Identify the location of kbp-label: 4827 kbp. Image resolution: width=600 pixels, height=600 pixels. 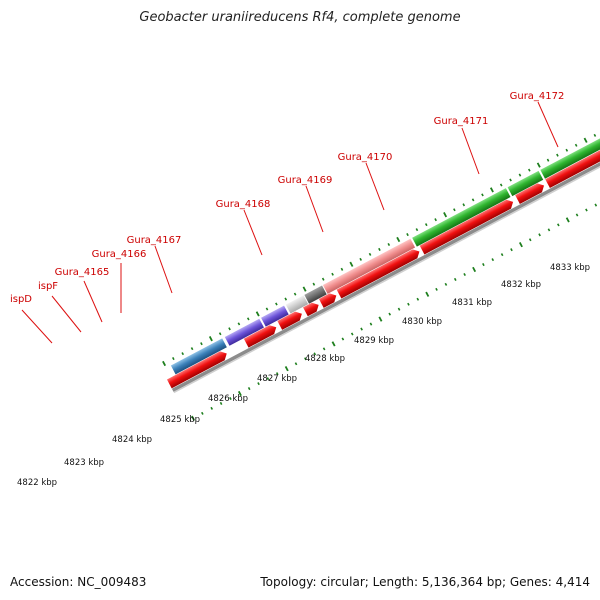
(277, 379).